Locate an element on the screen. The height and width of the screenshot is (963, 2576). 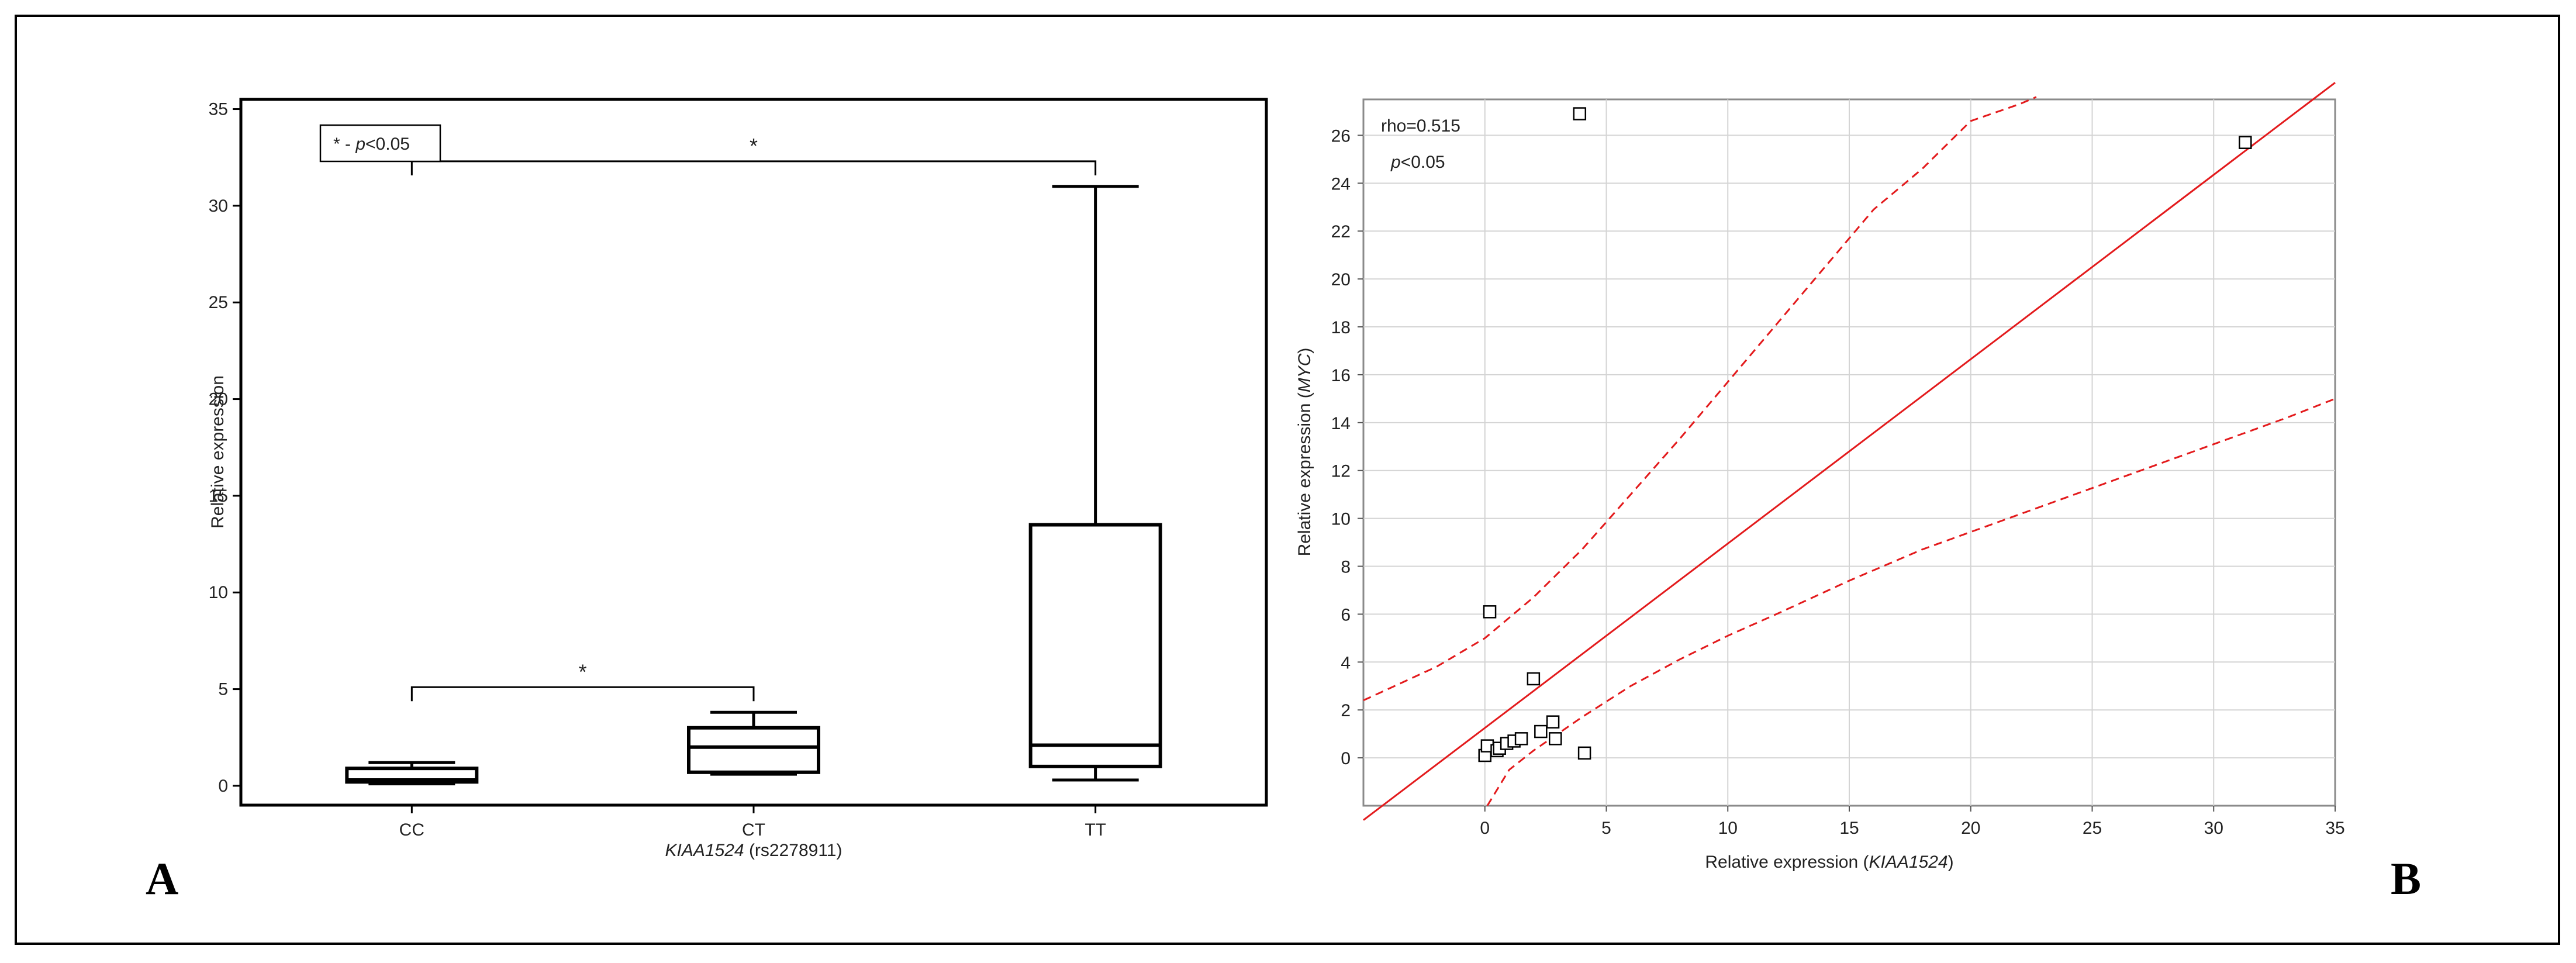
x-tick-label: 15 is located at coordinates (1849, 828).